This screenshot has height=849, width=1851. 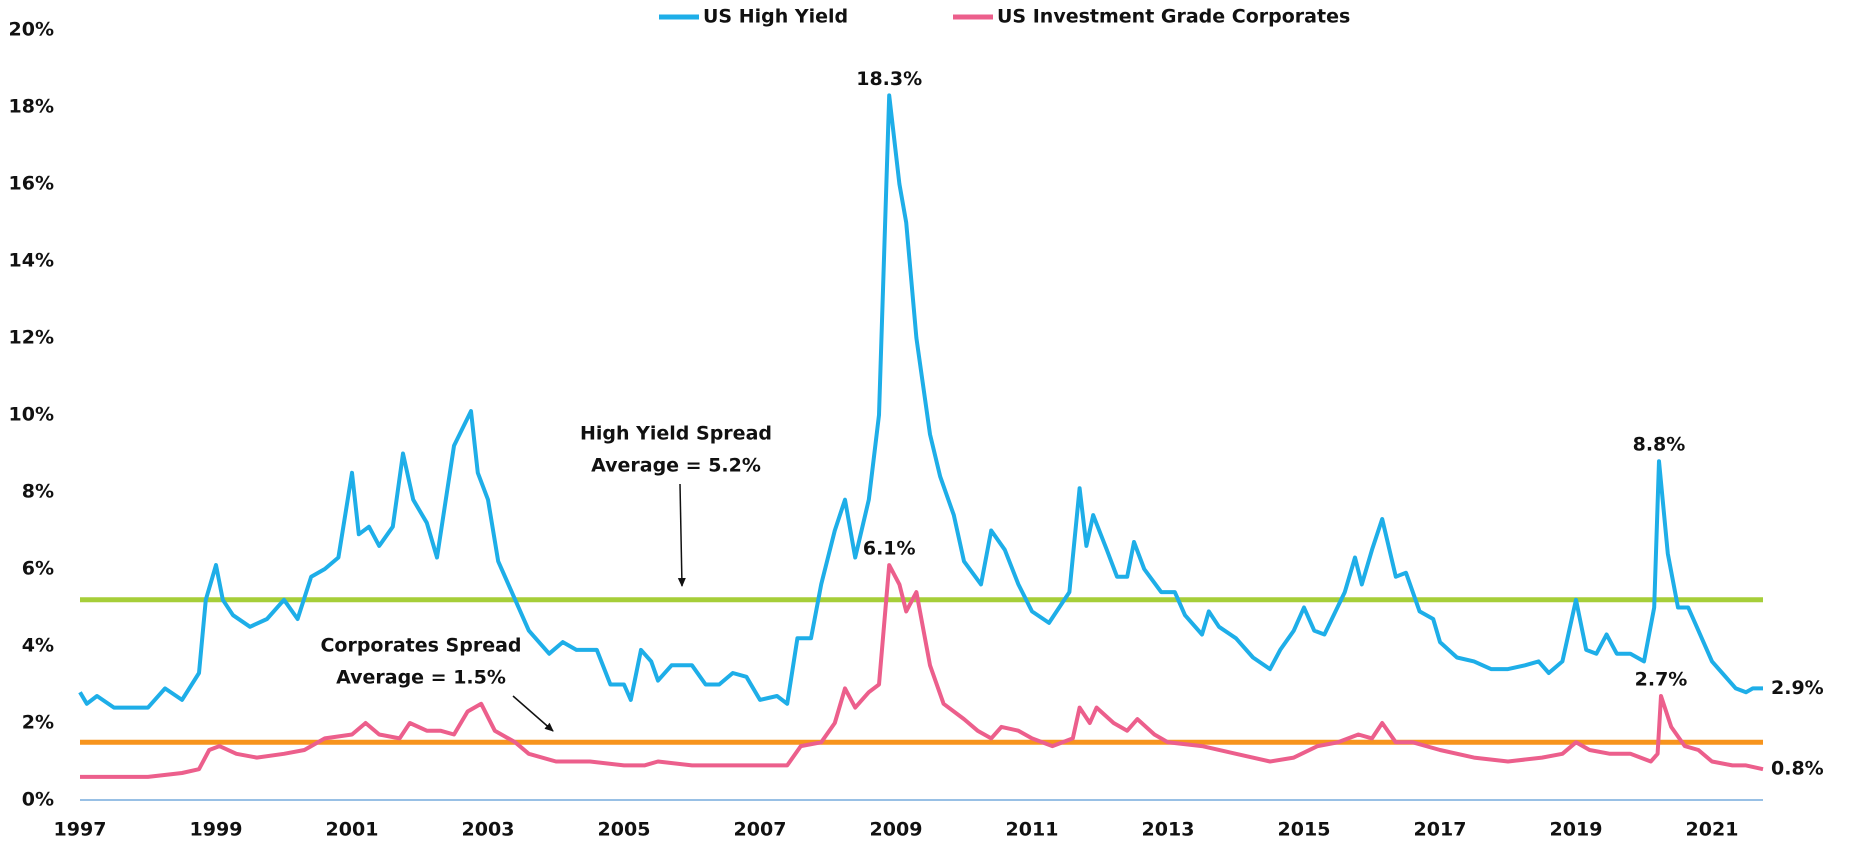 I want to click on y-tick-label: 16%, so click(x=31, y=184).